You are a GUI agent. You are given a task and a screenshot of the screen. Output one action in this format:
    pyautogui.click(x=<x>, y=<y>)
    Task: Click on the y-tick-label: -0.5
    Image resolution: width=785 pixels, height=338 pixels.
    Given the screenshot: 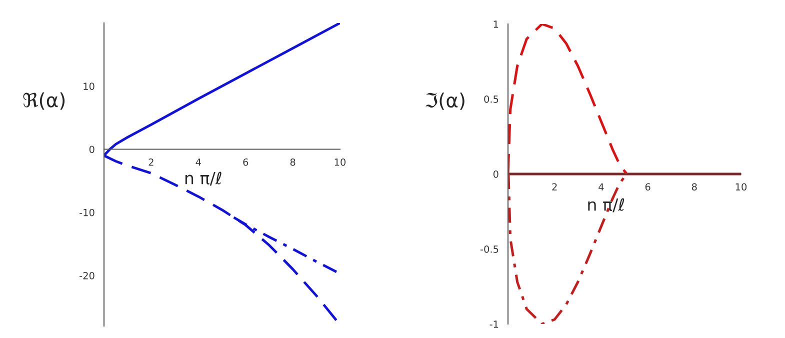 What is the action you would take?
    pyautogui.click(x=489, y=249)
    